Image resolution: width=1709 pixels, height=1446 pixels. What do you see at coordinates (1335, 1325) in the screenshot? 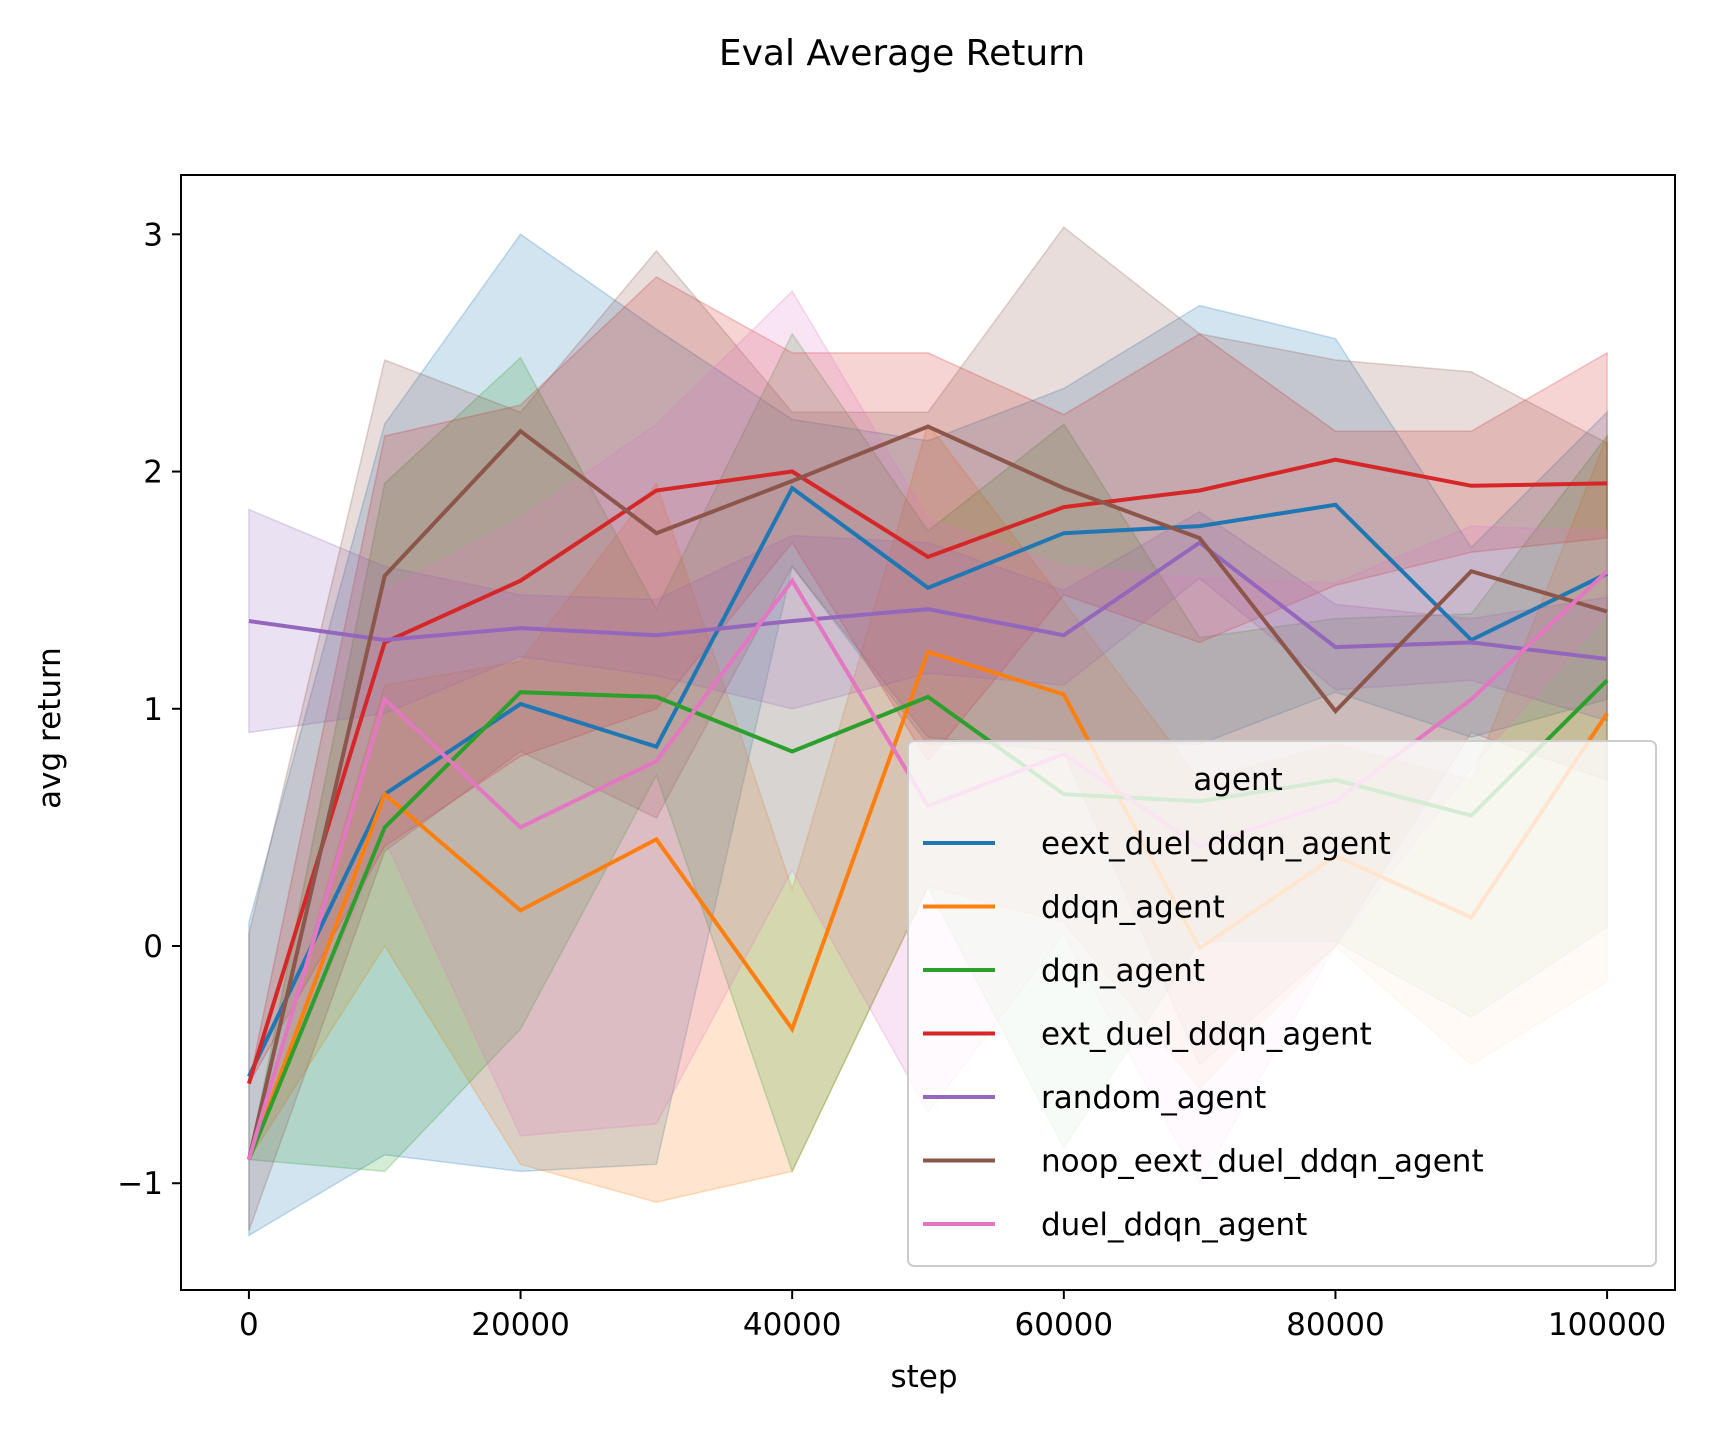
I see `x-tick-label-4: 80000` at bounding box center [1335, 1325].